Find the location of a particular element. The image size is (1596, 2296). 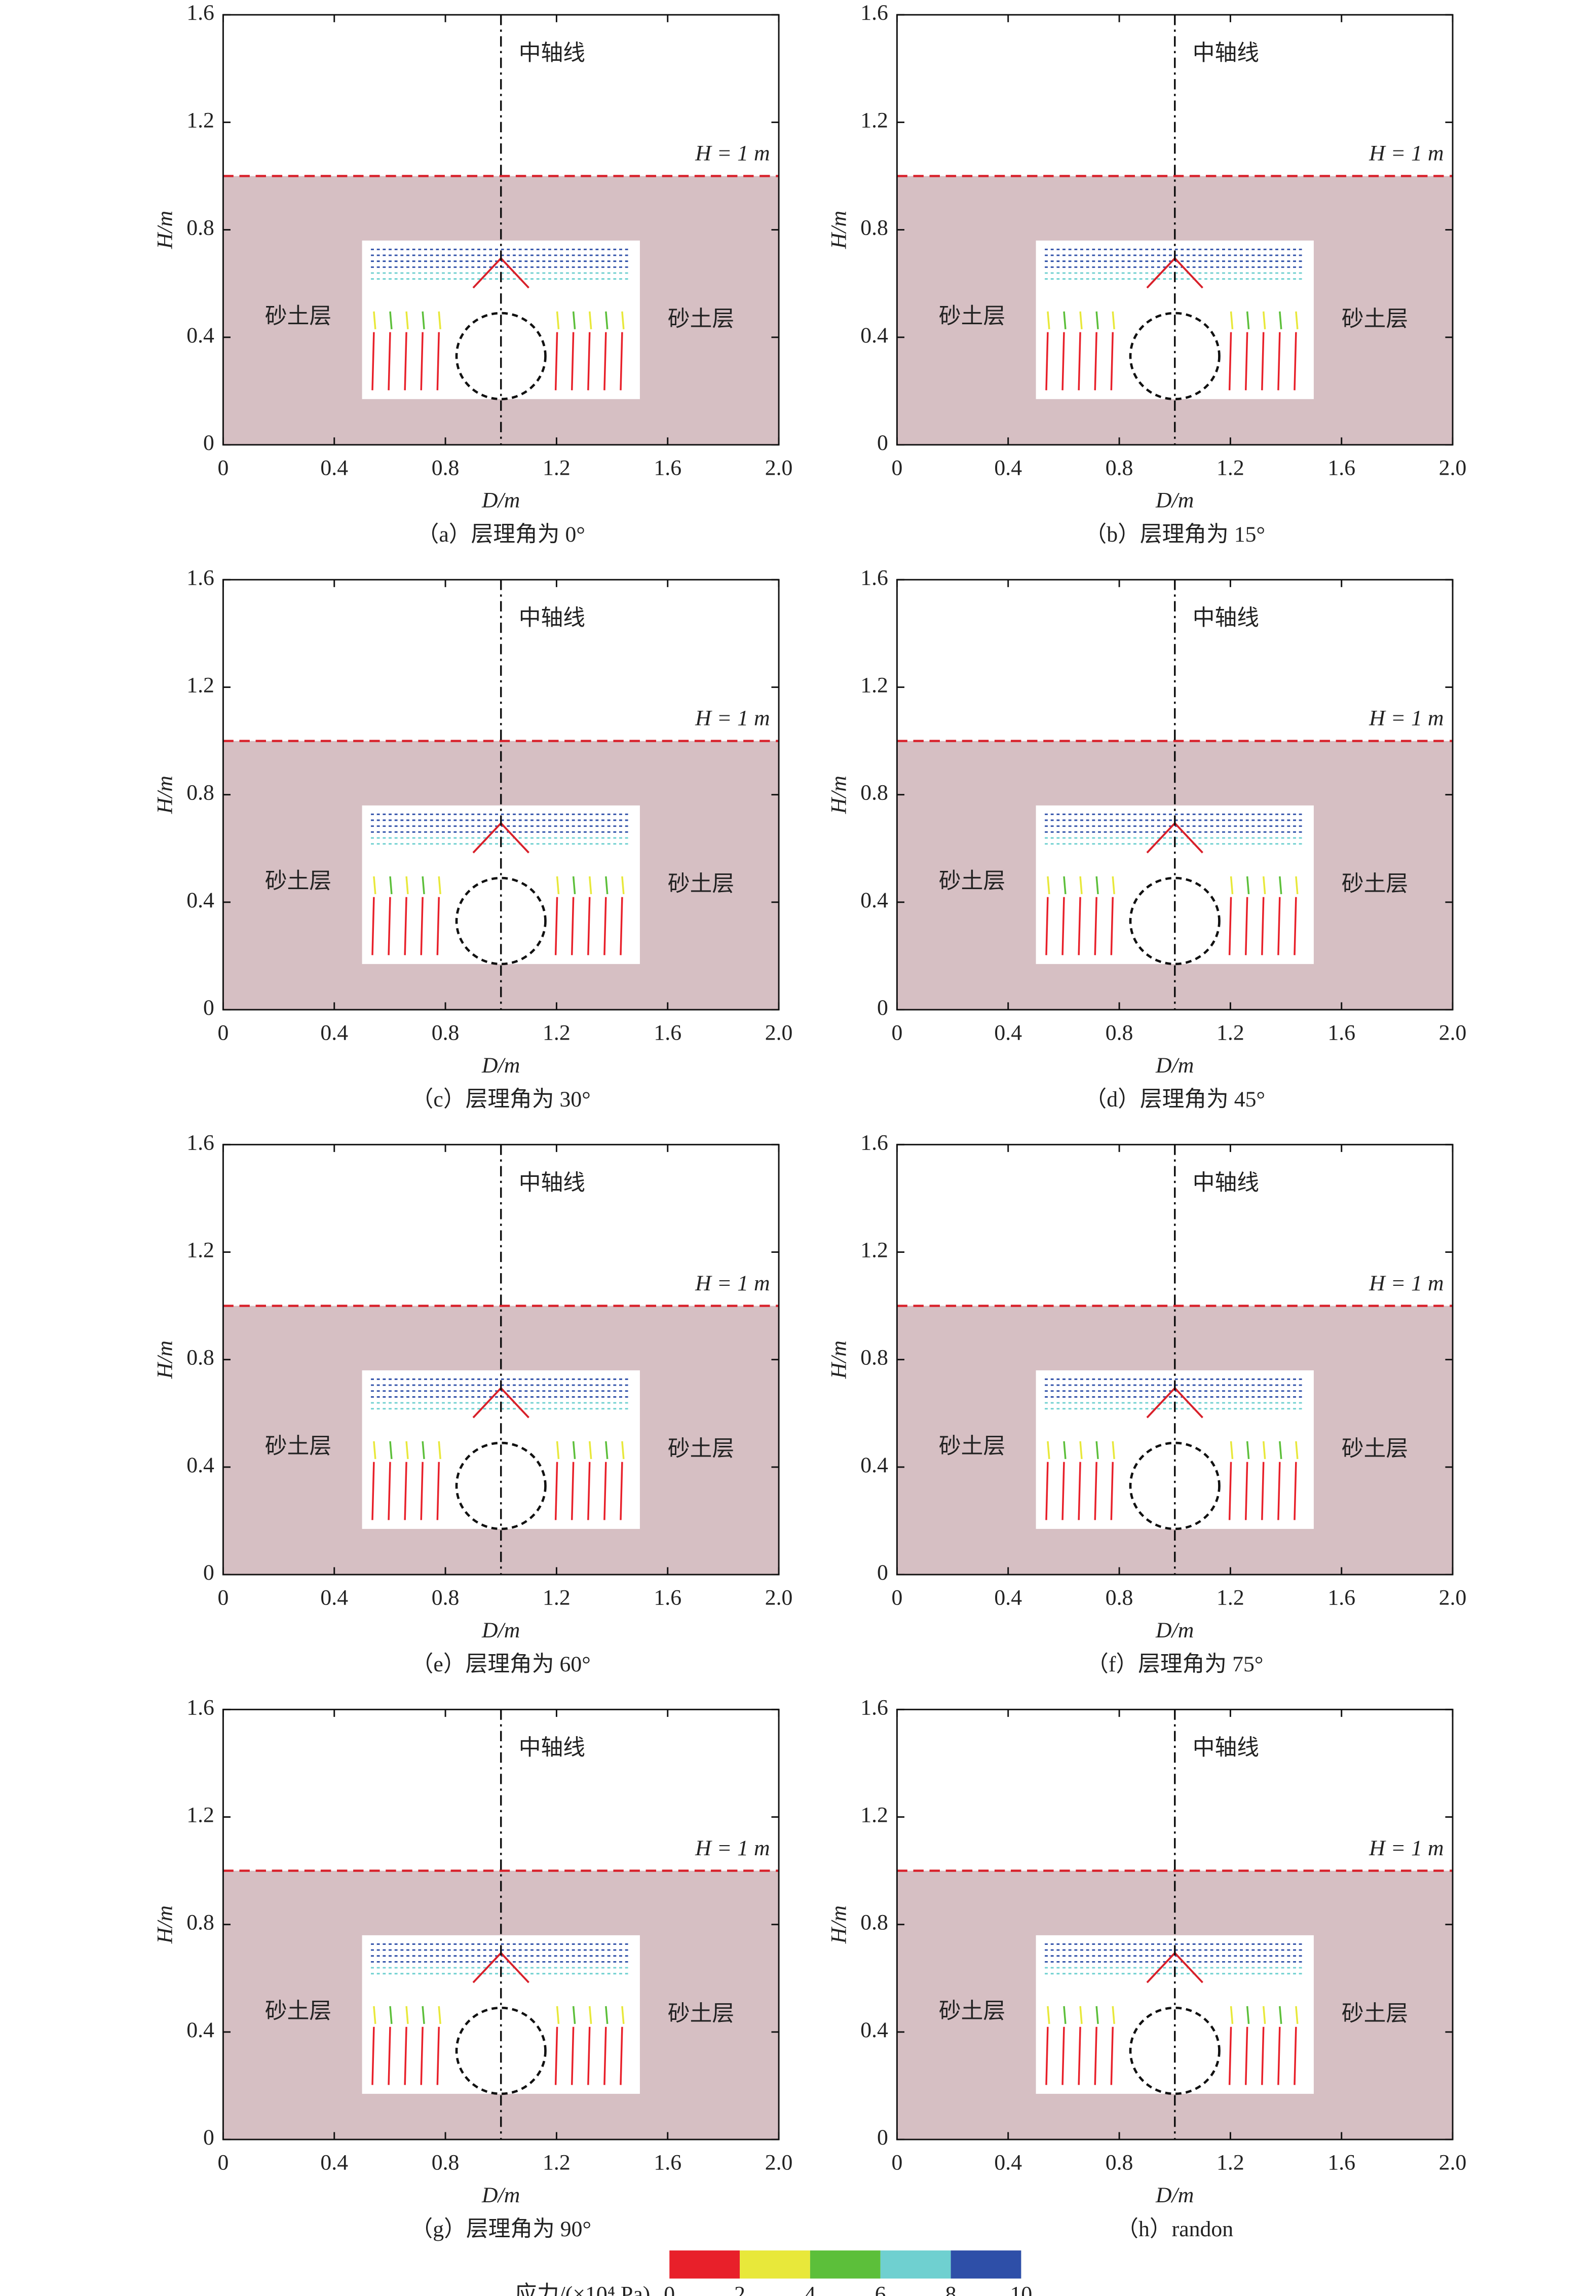

caption: （b）层理角为 15° is located at coordinates (1174, 534).